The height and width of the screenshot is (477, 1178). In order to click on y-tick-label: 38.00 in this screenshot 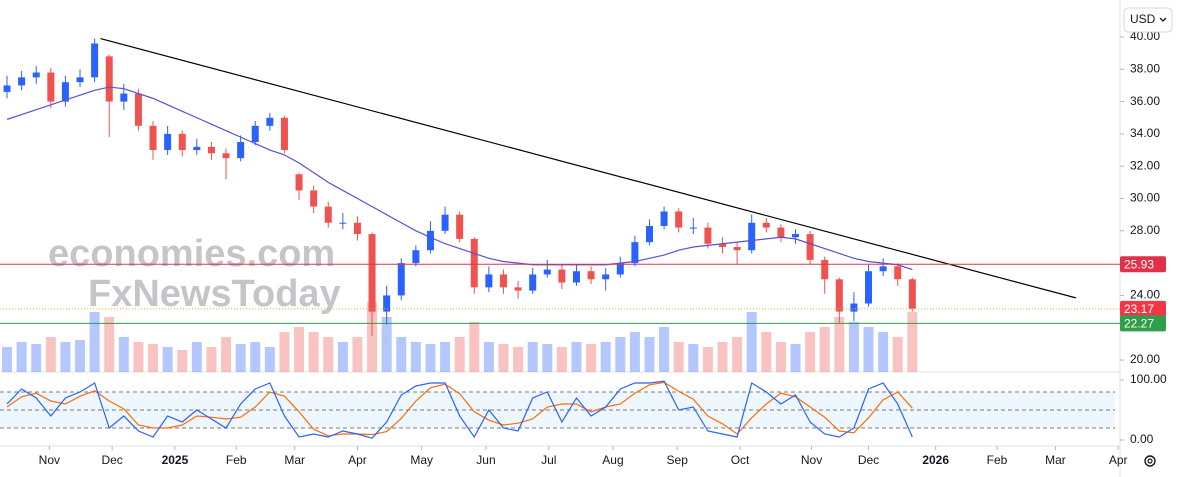, I will do `click(1145, 68)`.